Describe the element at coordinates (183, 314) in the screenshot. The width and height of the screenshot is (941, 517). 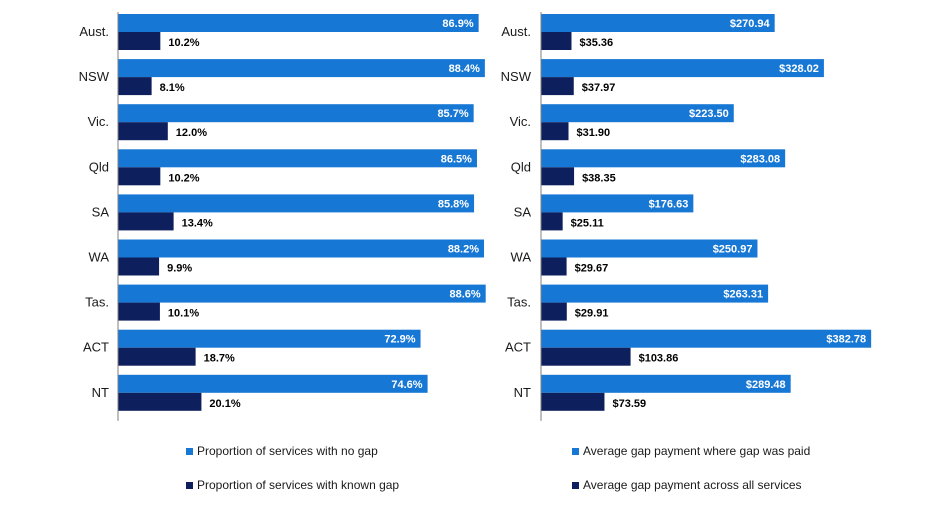
I see `data-label-series-2: 10.1%` at that location.